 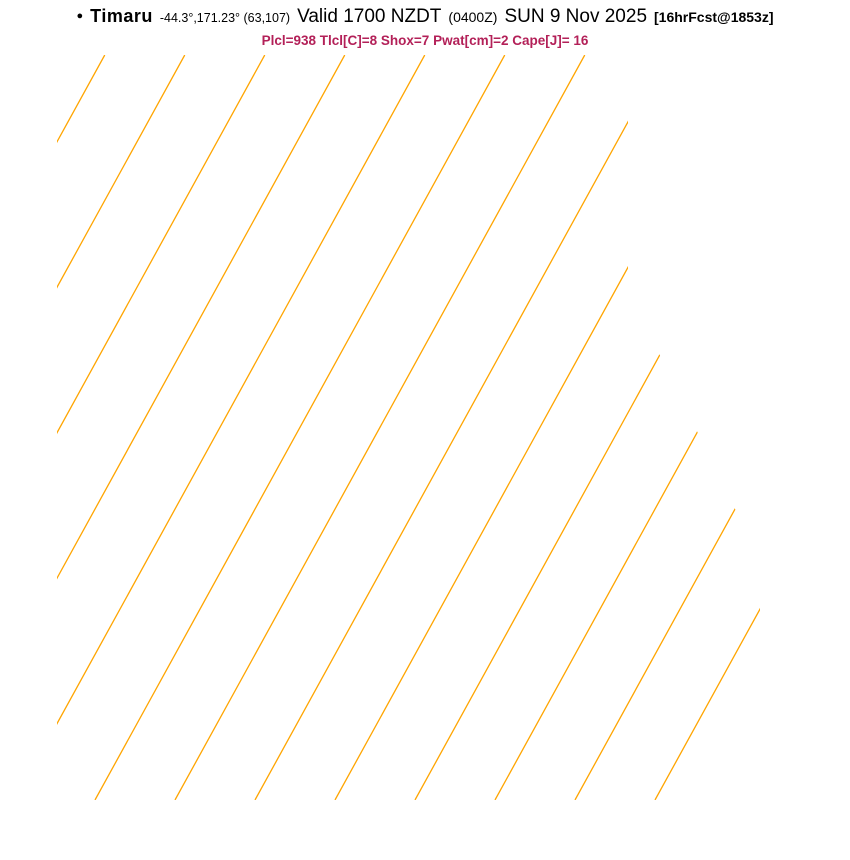 What do you see at coordinates (473, 17) in the screenshot?
I see `zulu-time: (0400Z)` at bounding box center [473, 17].